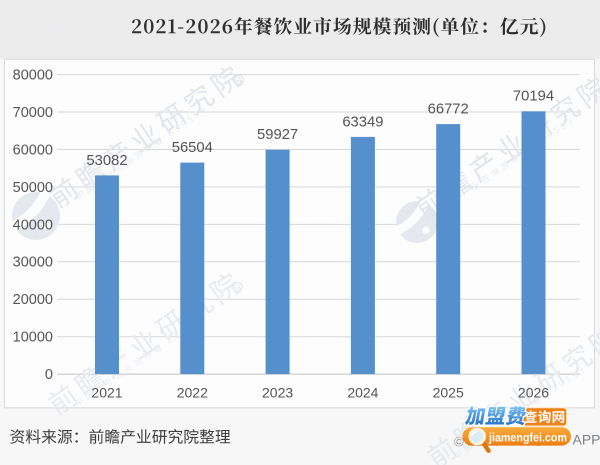 The width and height of the screenshot is (600, 465). I want to click on svg-text: 30000, so click(33, 263).